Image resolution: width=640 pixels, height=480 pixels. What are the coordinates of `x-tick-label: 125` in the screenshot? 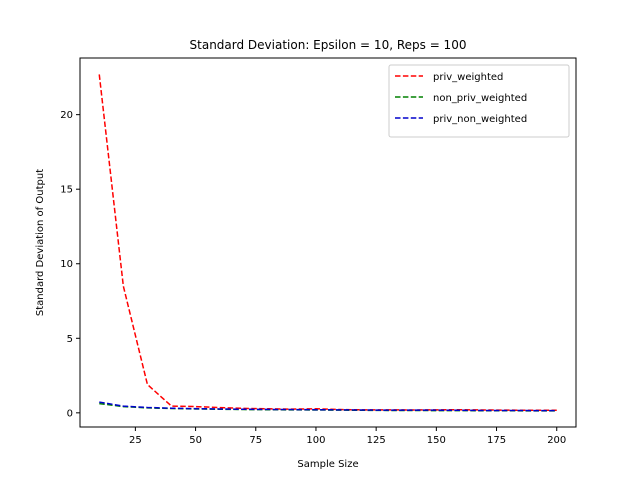 It's located at (376, 440).